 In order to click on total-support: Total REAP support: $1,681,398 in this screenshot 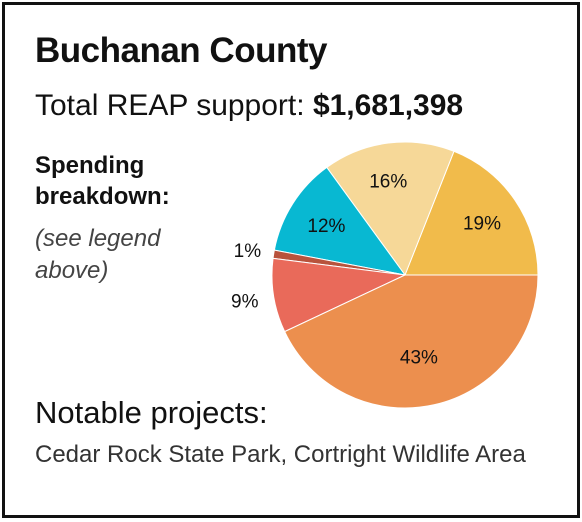, I will do `click(249, 106)`.